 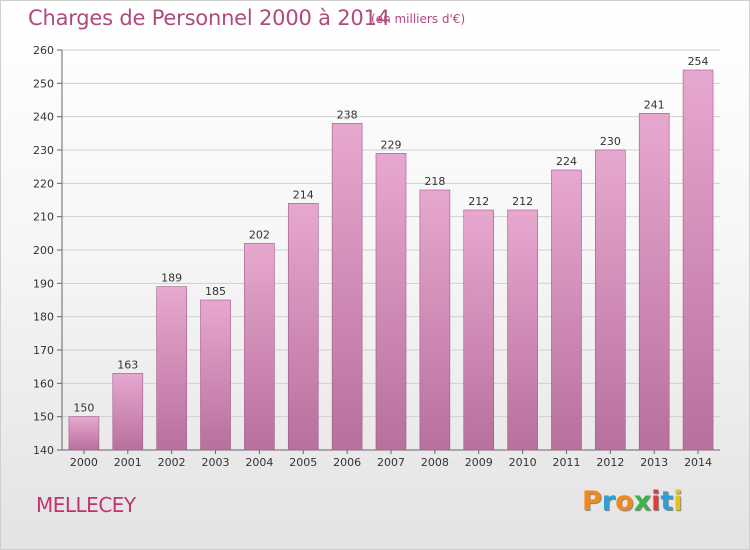 What do you see at coordinates (86, 505) in the screenshot?
I see `commune-name: MELLECEY` at bounding box center [86, 505].